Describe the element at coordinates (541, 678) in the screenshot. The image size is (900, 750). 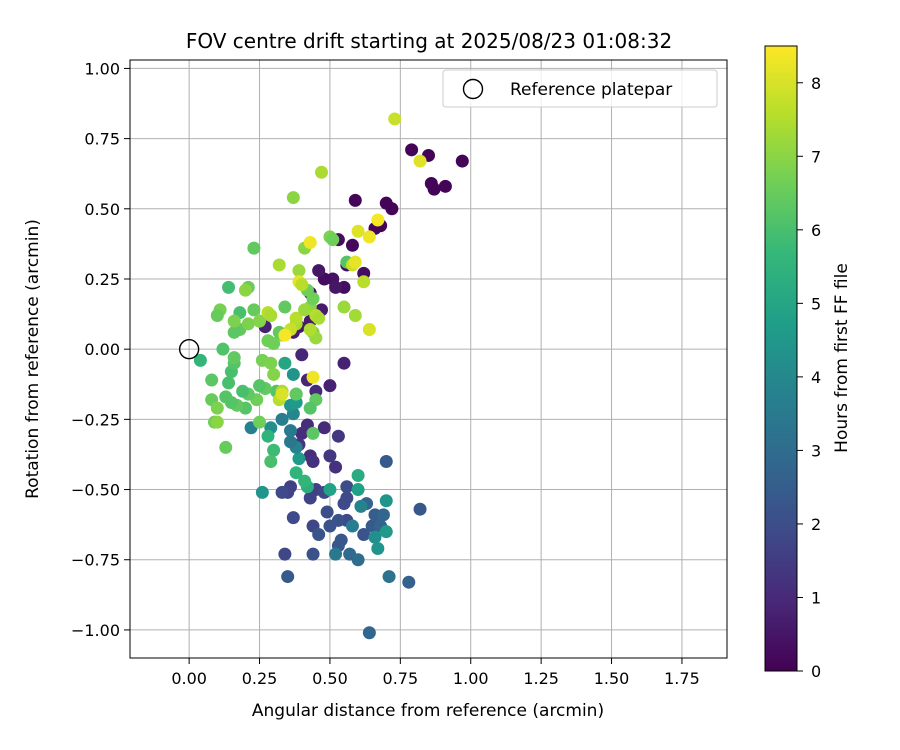
I see `x-tick-label: 1.25` at that location.